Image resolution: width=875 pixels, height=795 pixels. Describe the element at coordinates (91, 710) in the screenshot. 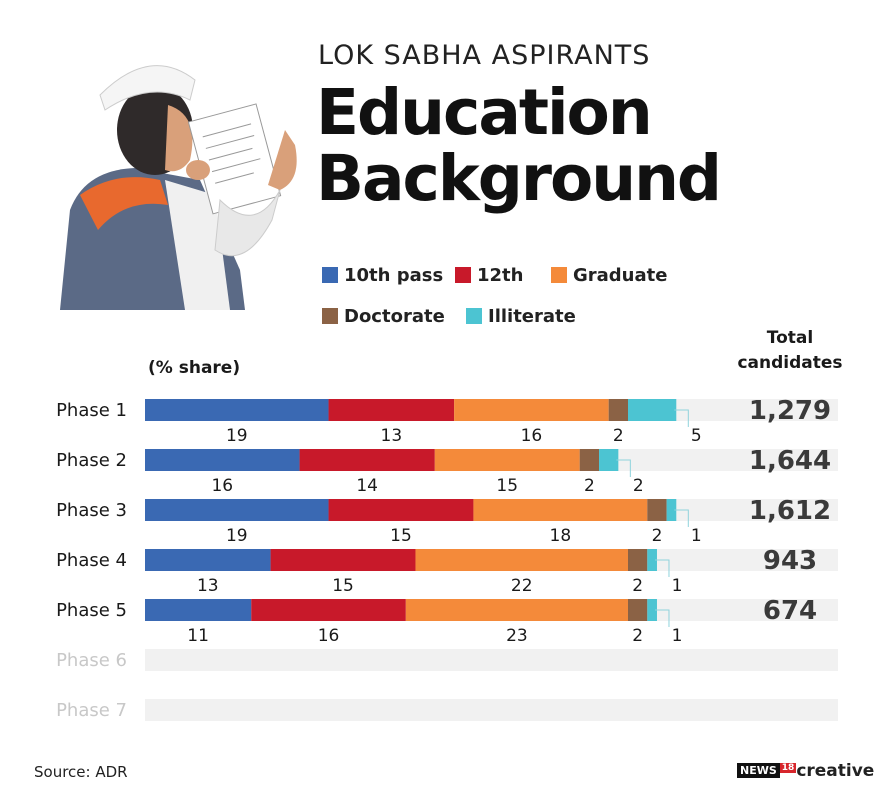

I see `phase-label: Phase 7` at that location.